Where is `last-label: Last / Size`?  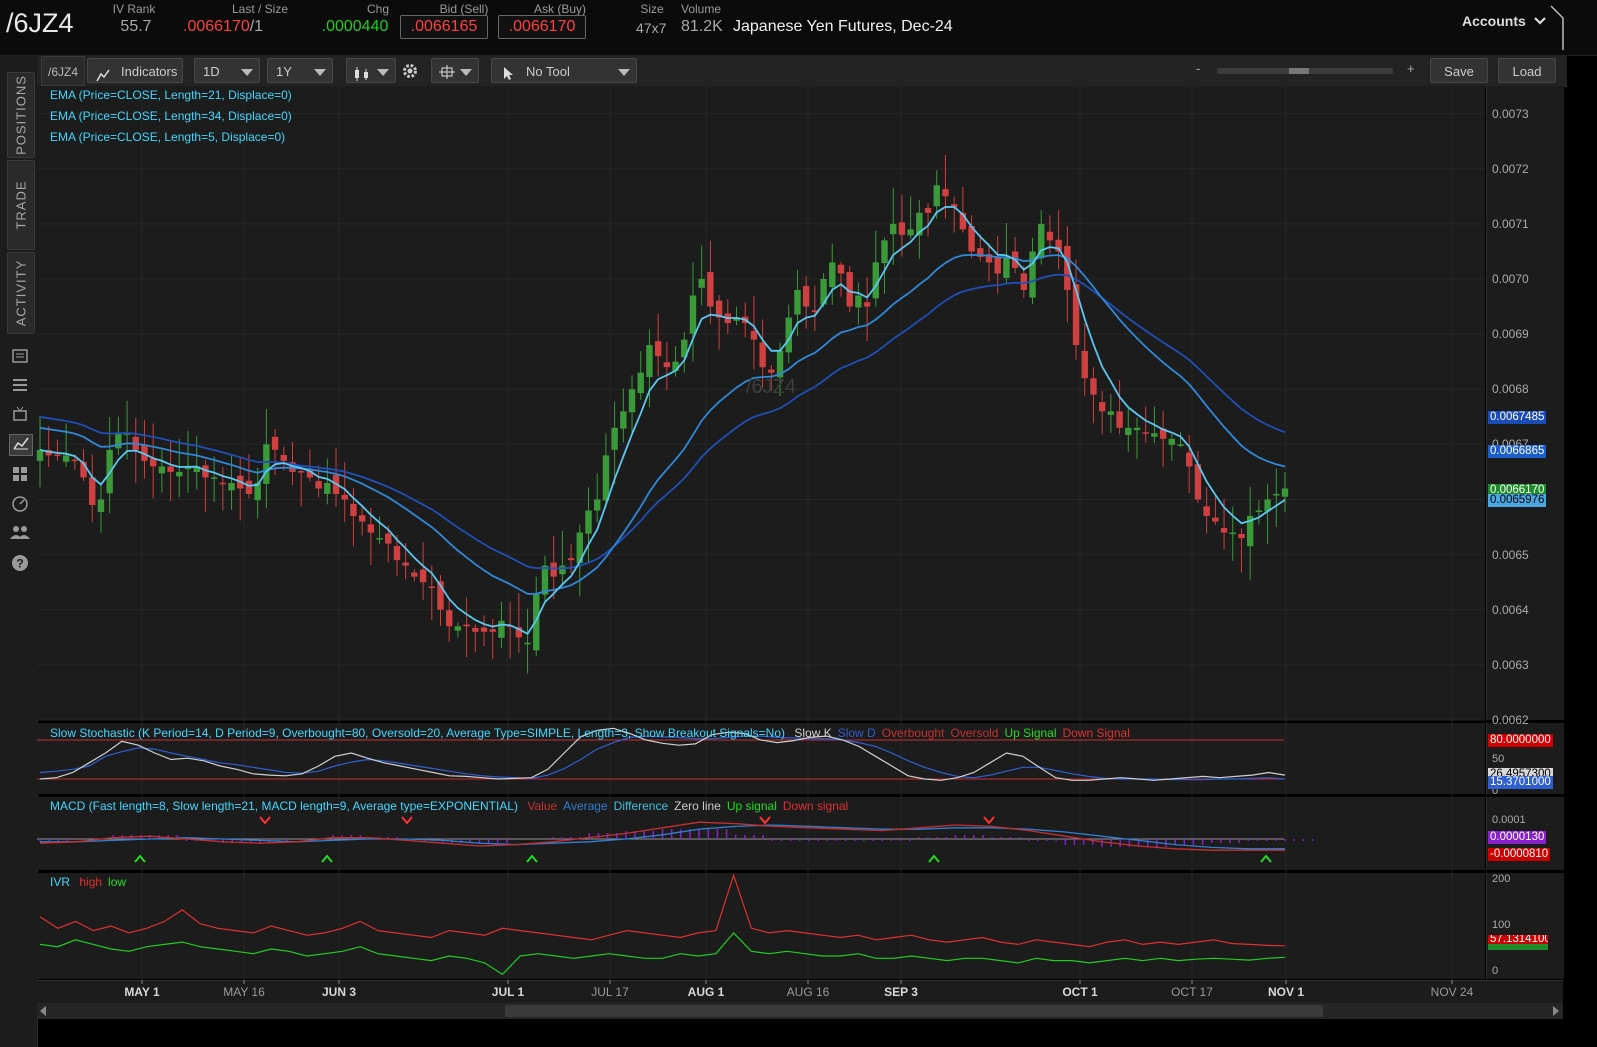
last-label: Last / Size is located at coordinates (260, 9).